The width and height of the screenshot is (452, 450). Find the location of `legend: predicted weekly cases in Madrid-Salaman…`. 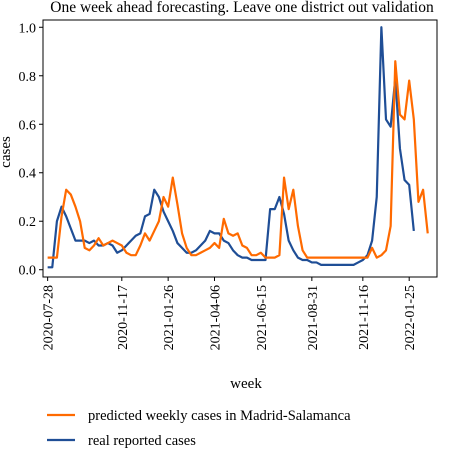

legend: predicted weekly cases in Madrid-Salaman… is located at coordinates (199, 428).